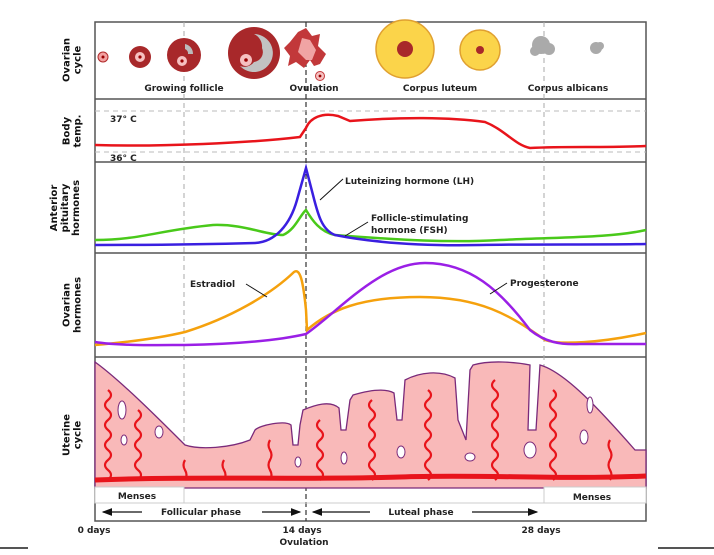 The image size is (714, 555). I want to click on day-0-label: 0 days, so click(94, 531).